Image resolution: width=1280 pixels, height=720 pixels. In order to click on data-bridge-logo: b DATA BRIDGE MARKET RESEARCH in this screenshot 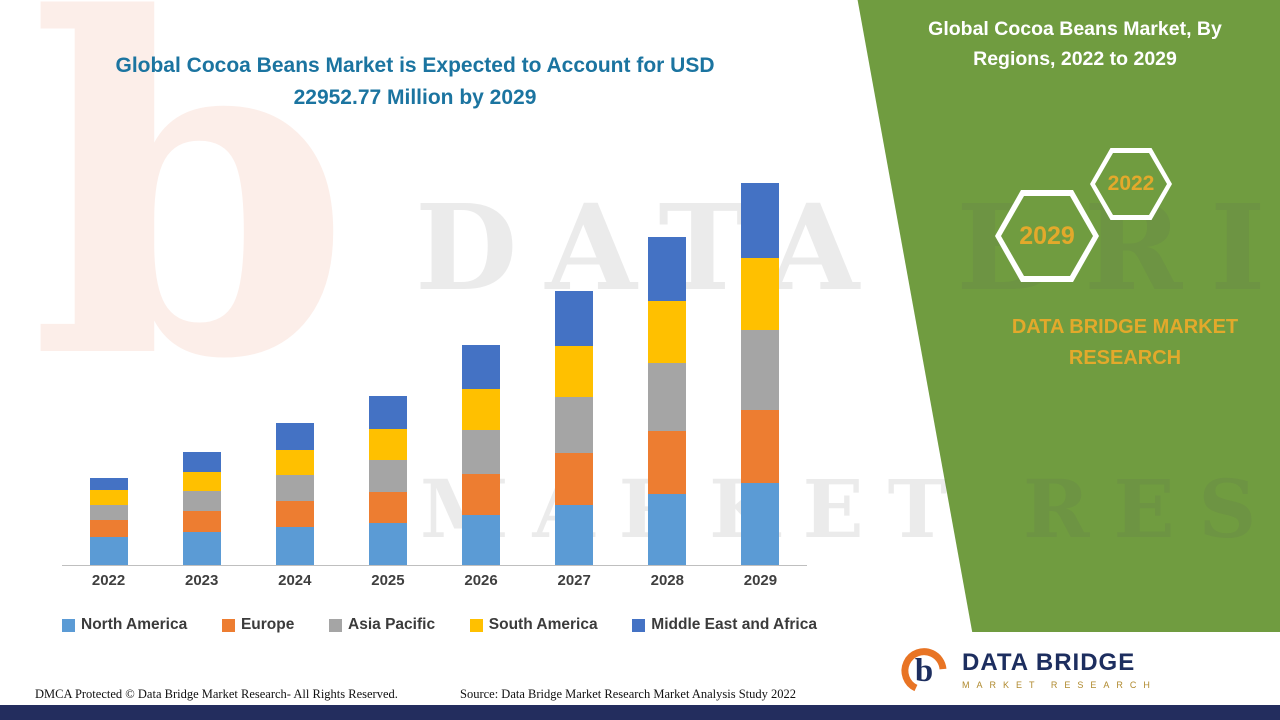, I will do `click(1078, 669)`.